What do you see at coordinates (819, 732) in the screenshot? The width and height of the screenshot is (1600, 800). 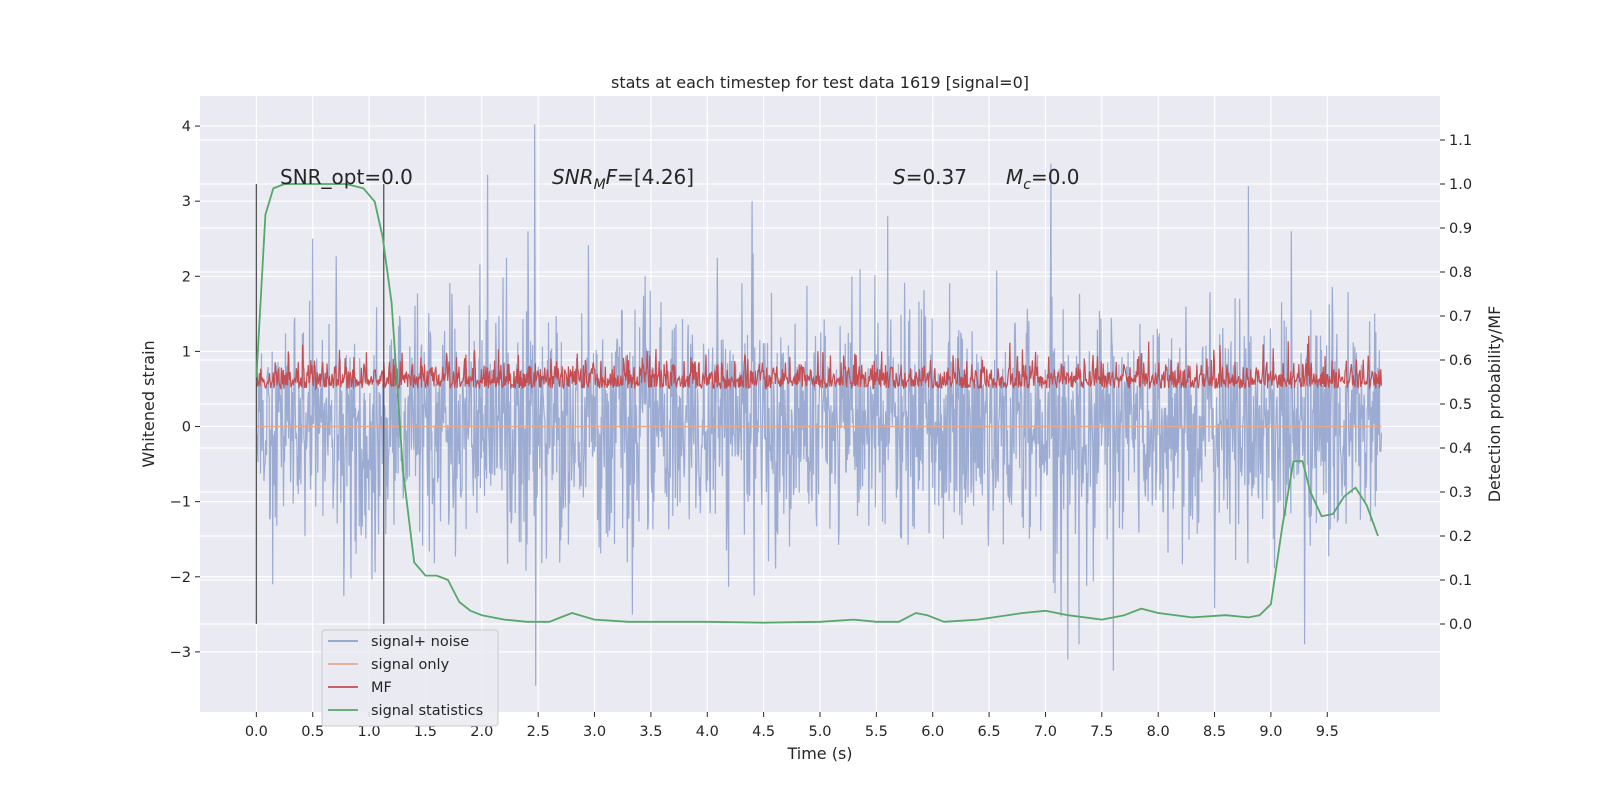 I see `x-tick-label: 5.0` at bounding box center [819, 732].